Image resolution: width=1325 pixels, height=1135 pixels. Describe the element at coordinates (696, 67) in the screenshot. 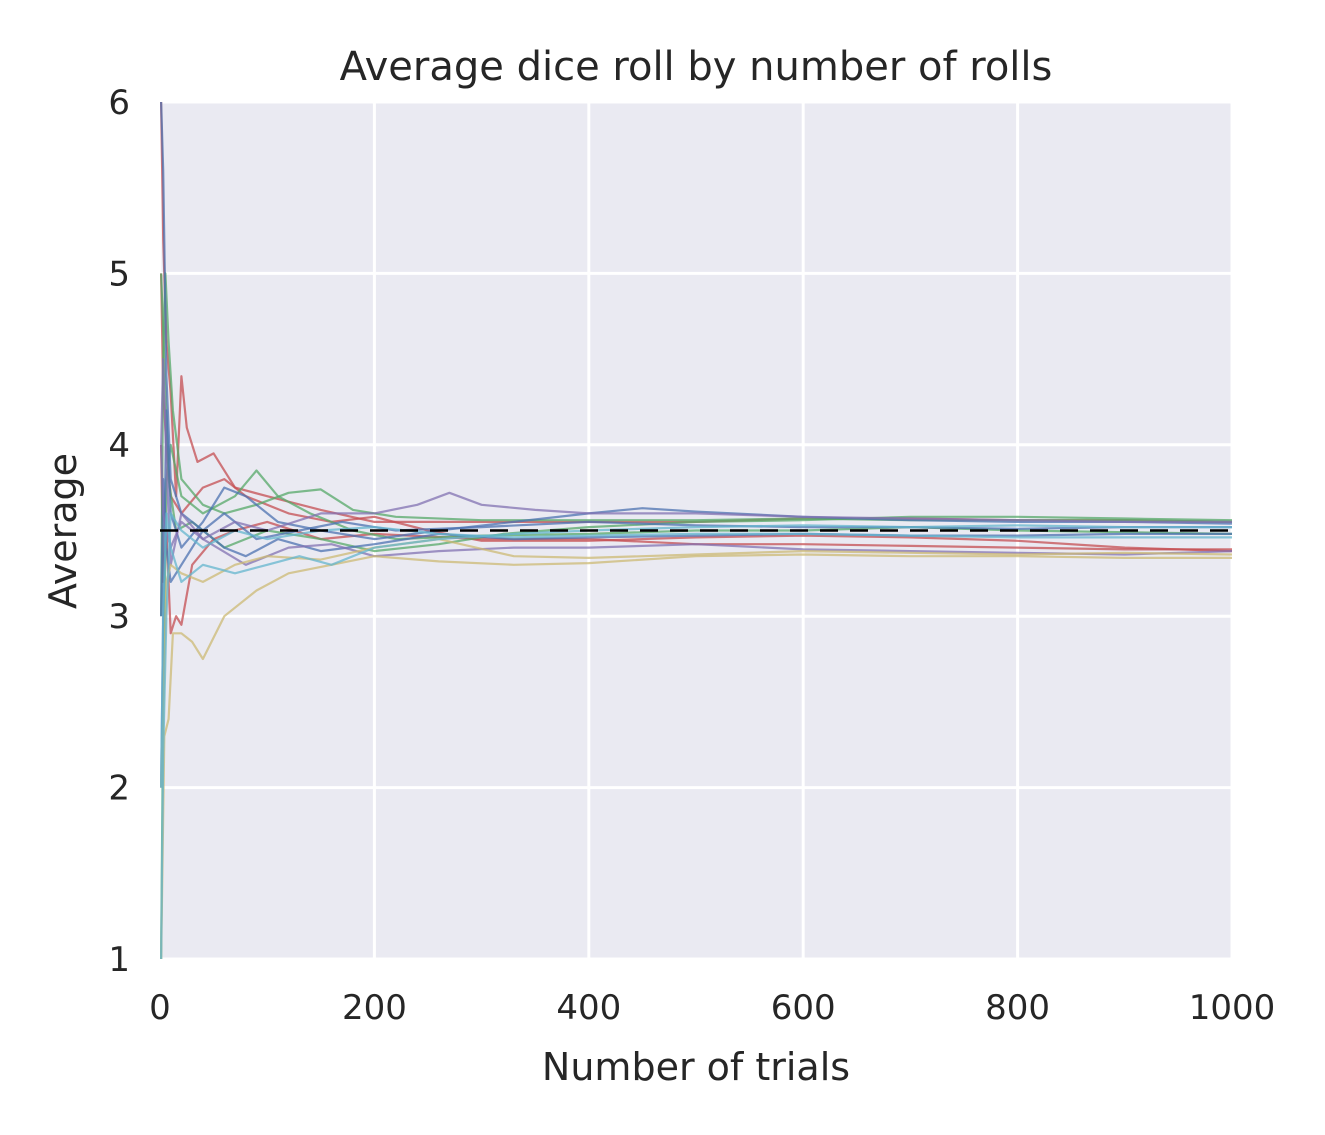

I see `chart-title: Average dice roll by number of rolls` at that location.